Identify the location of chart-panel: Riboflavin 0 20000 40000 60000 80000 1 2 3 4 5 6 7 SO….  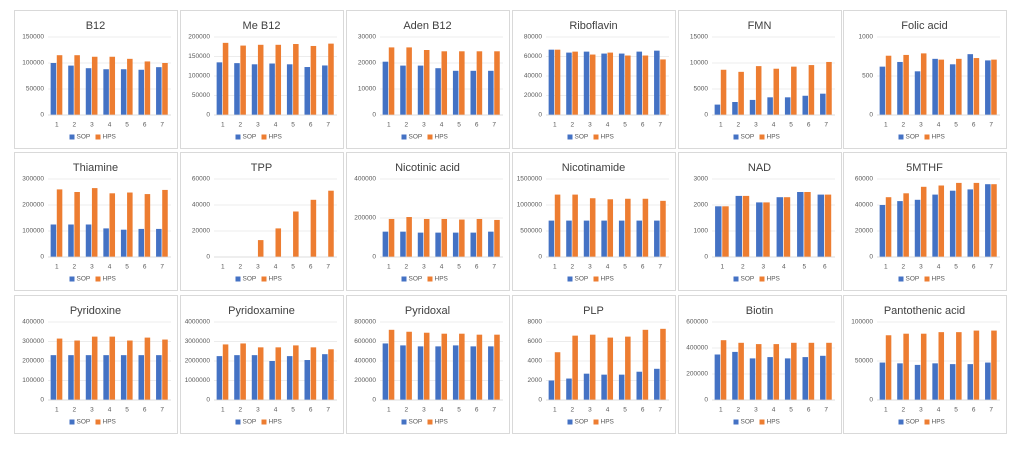
(594, 79).